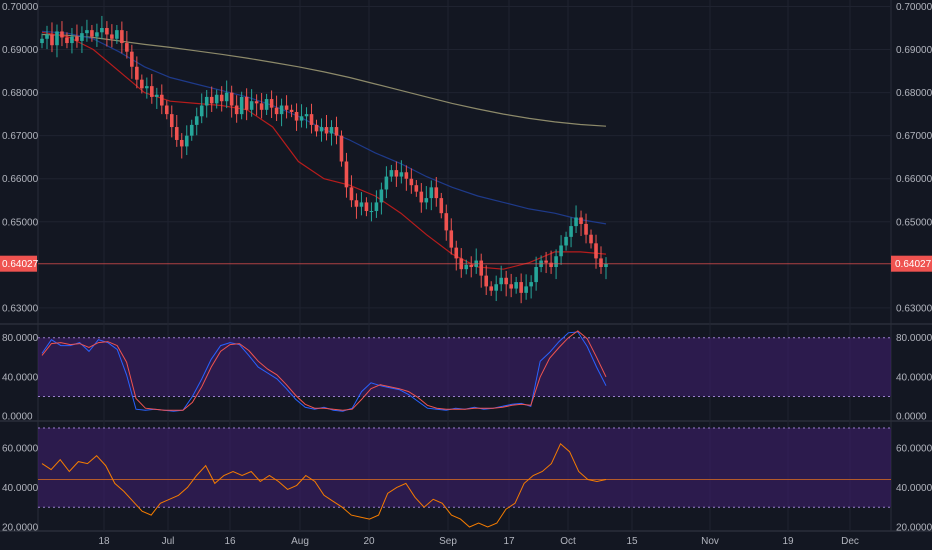  I want to click on y-tick-label-left: 0.68000, so click(20, 93).